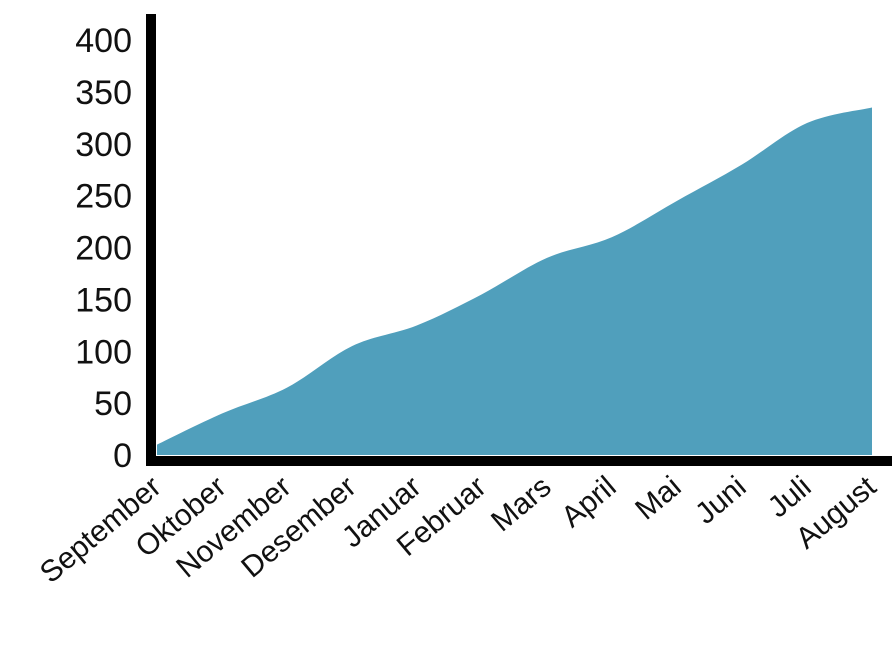  What do you see at coordinates (103, 93) in the screenshot?
I see `y-tick-label: 350` at bounding box center [103, 93].